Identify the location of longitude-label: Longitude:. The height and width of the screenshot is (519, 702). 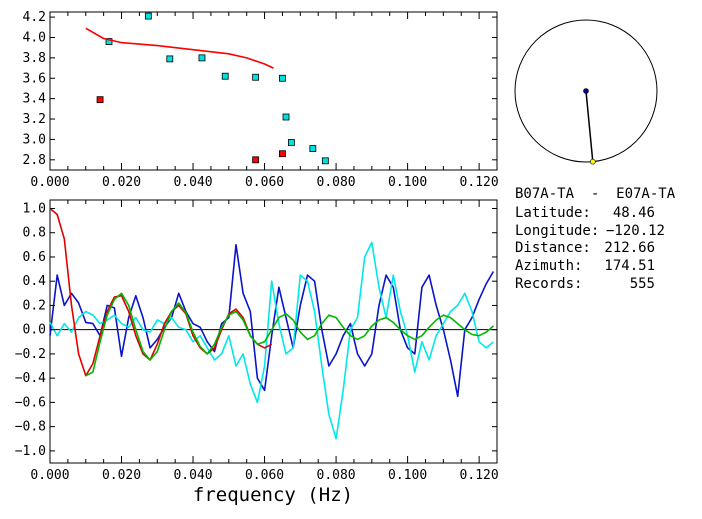
(557, 231).